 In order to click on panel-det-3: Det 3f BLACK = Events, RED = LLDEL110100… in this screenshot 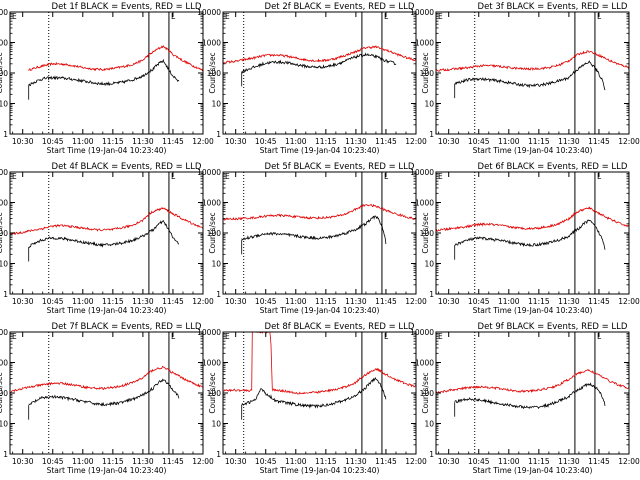, I will do `click(525, 78)`.